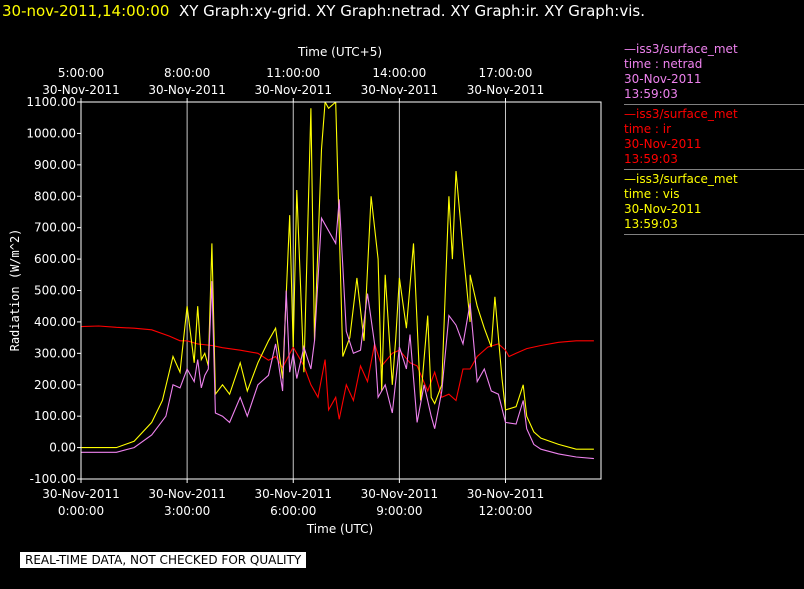 This screenshot has height=589, width=804. I want to click on legend-variable: time : netrad, so click(663, 64).